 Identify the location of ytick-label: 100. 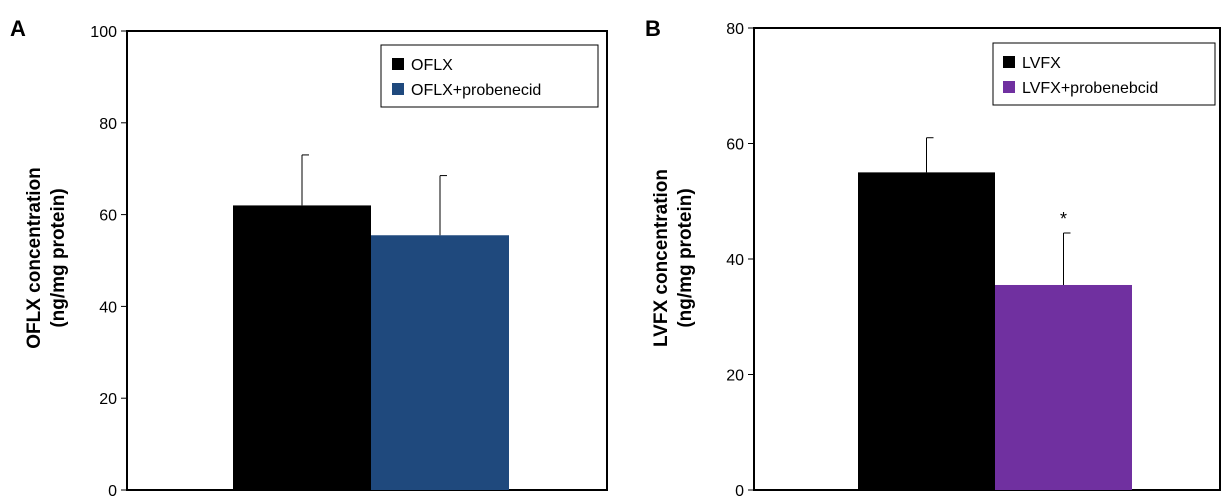
(103, 32).